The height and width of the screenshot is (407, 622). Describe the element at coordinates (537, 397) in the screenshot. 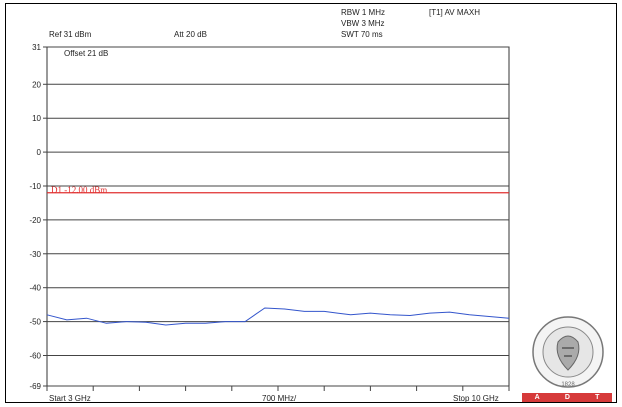

I see `adt-letter-a: A` at that location.